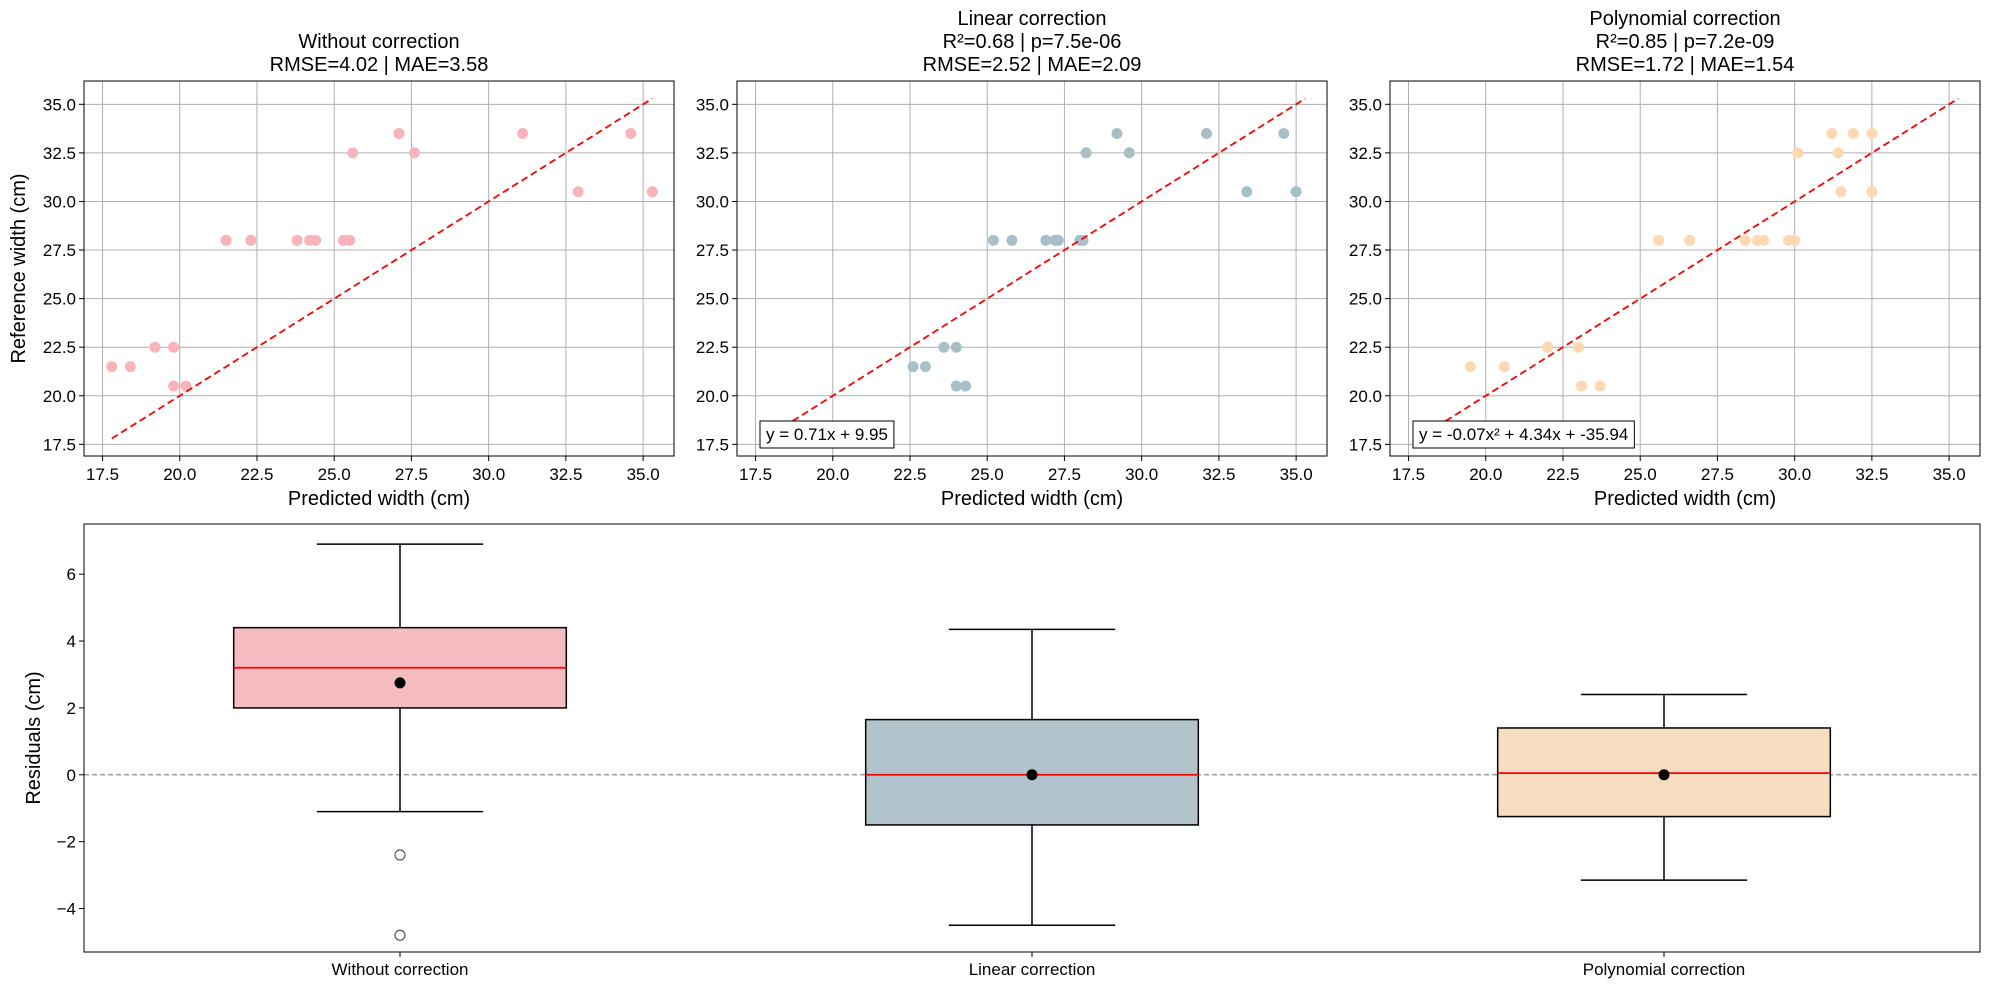 This screenshot has height=990, width=1990. I want to click on y-tick-label: 2, so click(71, 708).